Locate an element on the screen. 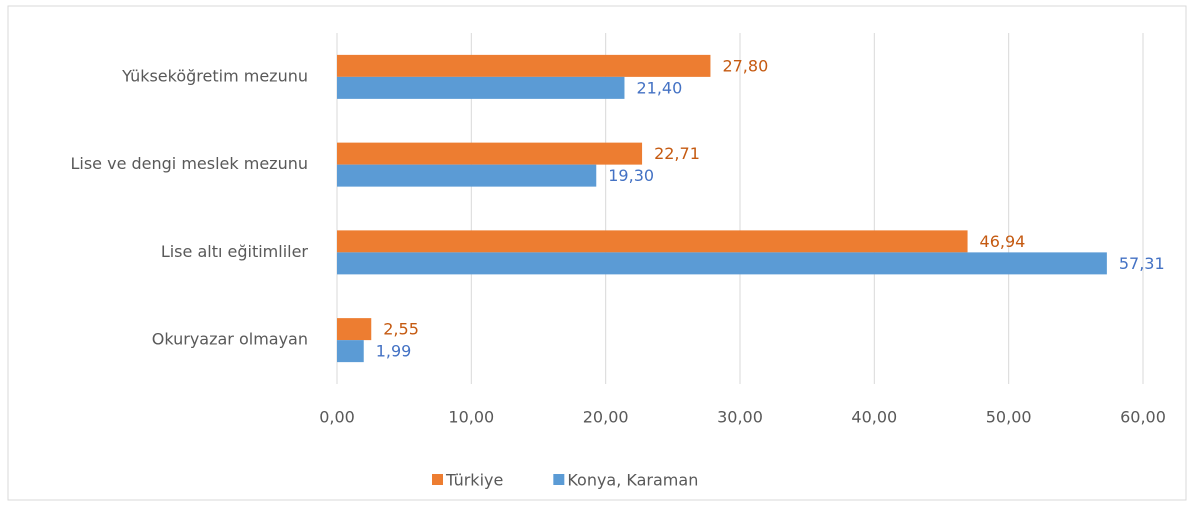 This screenshot has height=509, width=1194. x-tick-label: 10,00 is located at coordinates (471, 417).